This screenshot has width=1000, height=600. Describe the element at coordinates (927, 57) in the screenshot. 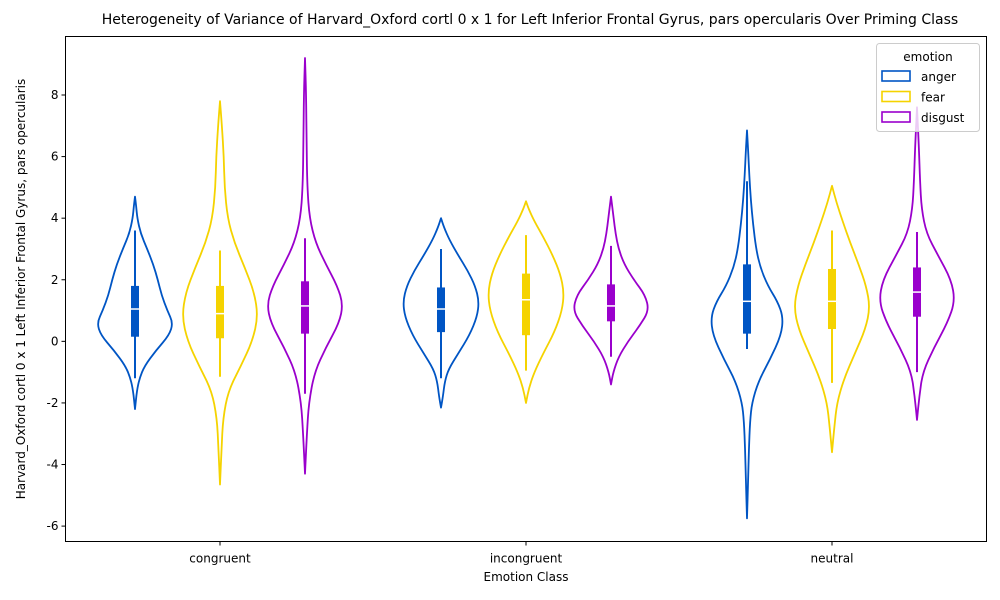

I see `legend-title: emotion` at that location.